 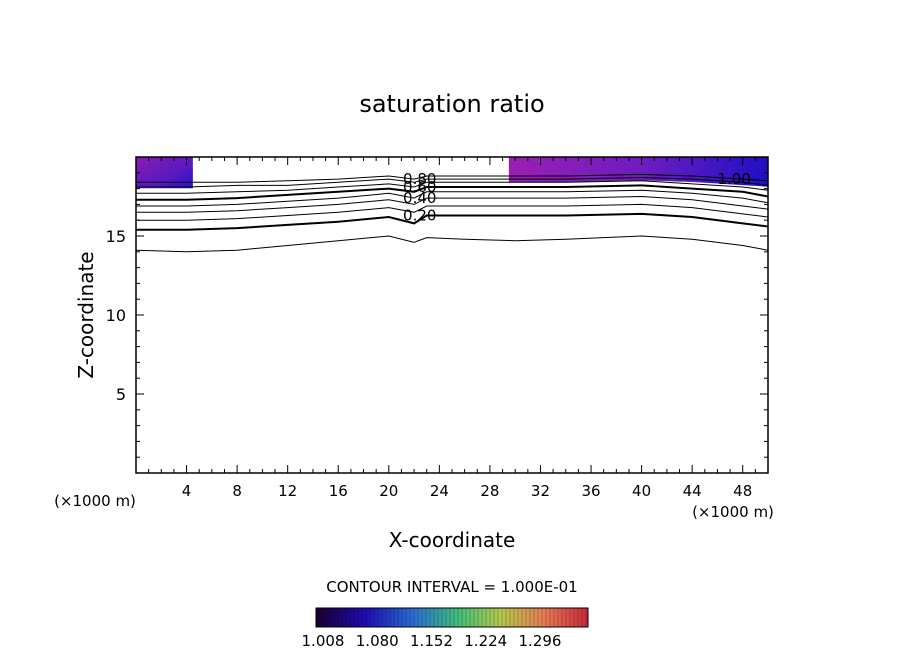 I want to click on contour-label: 0.20, so click(x=419, y=215).